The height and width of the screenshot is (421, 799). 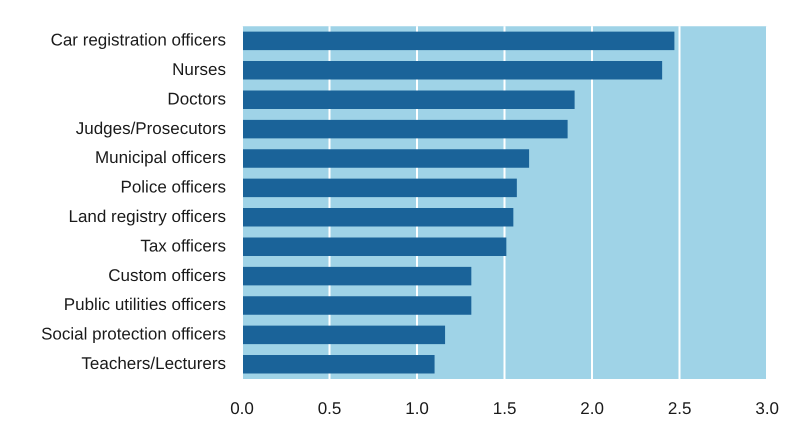 What do you see at coordinates (147, 216) in the screenshot?
I see `y-tick-label: Land registry officers` at bounding box center [147, 216].